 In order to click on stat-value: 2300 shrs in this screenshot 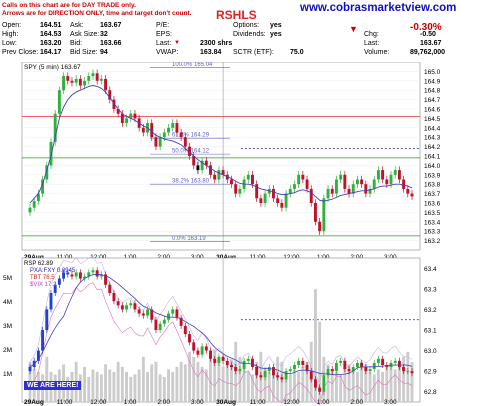, I will do `click(216, 43)`.